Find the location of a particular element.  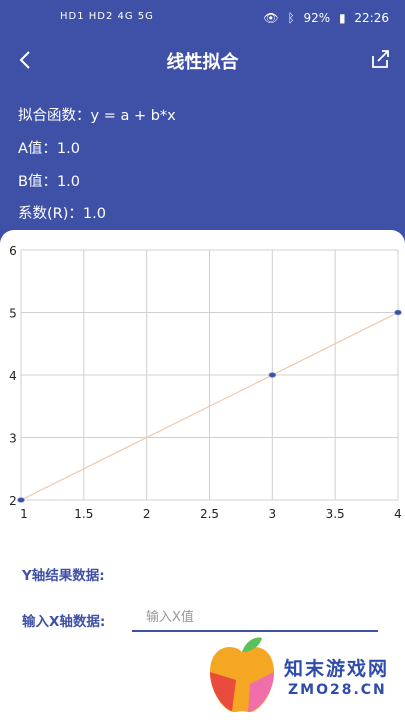

fit-function-text: 拟合函数：y = a + b*x is located at coordinates (97, 116).